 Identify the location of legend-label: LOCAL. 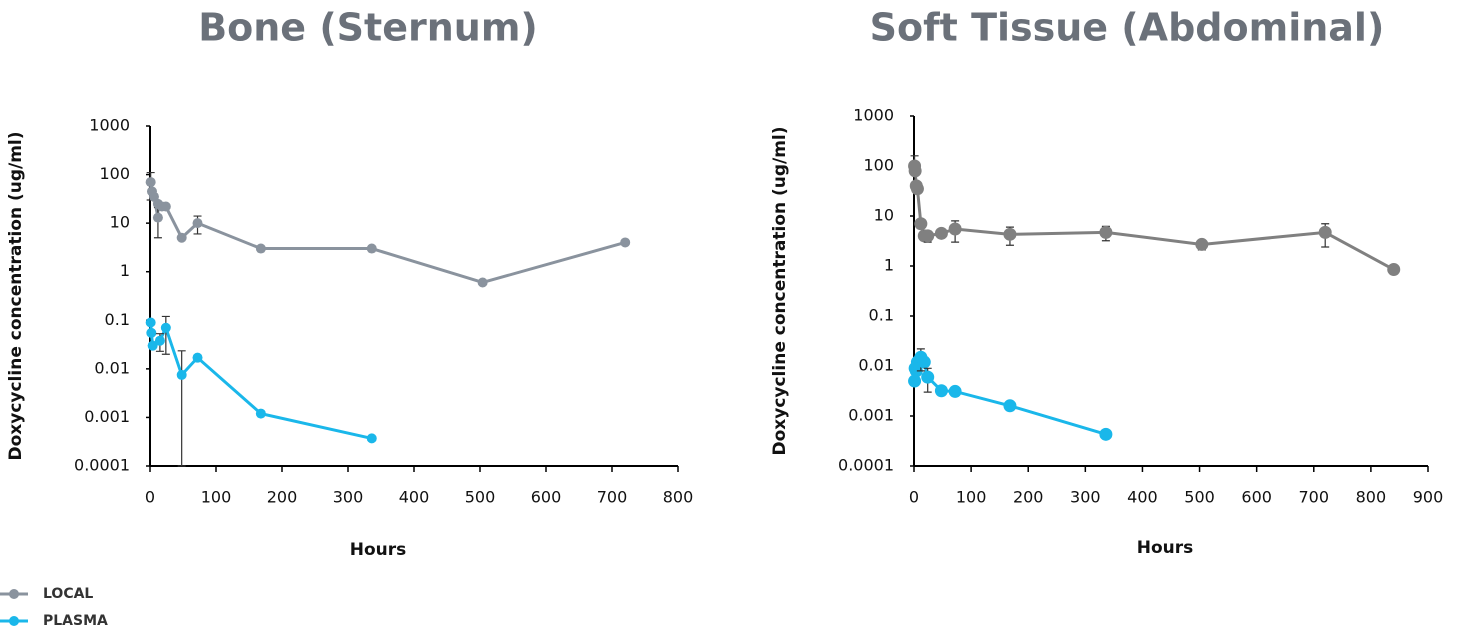
(68, 594).